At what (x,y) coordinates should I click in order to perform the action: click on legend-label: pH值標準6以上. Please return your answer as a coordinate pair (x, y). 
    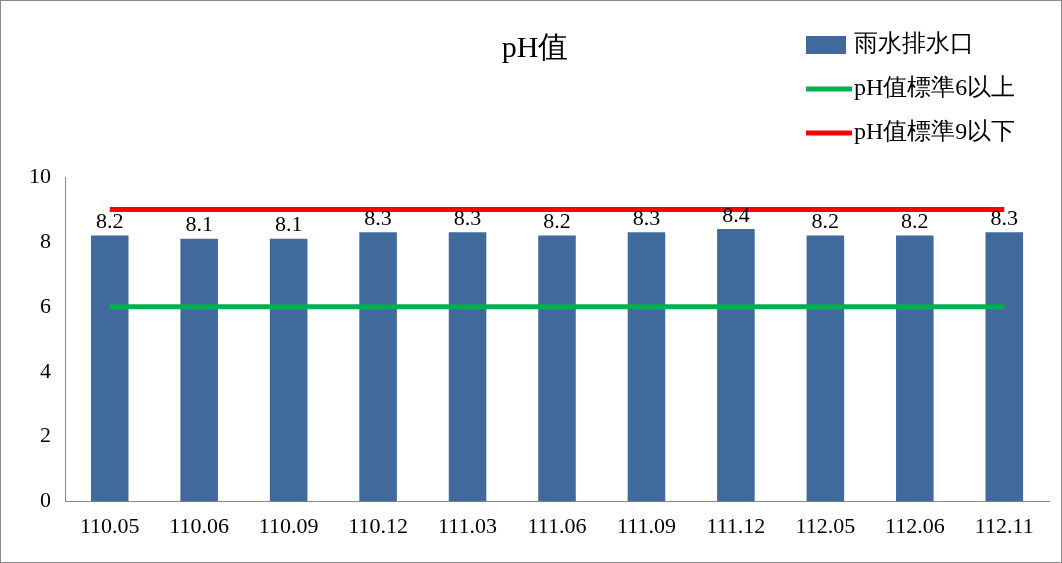
    Looking at the image, I should click on (935, 87).